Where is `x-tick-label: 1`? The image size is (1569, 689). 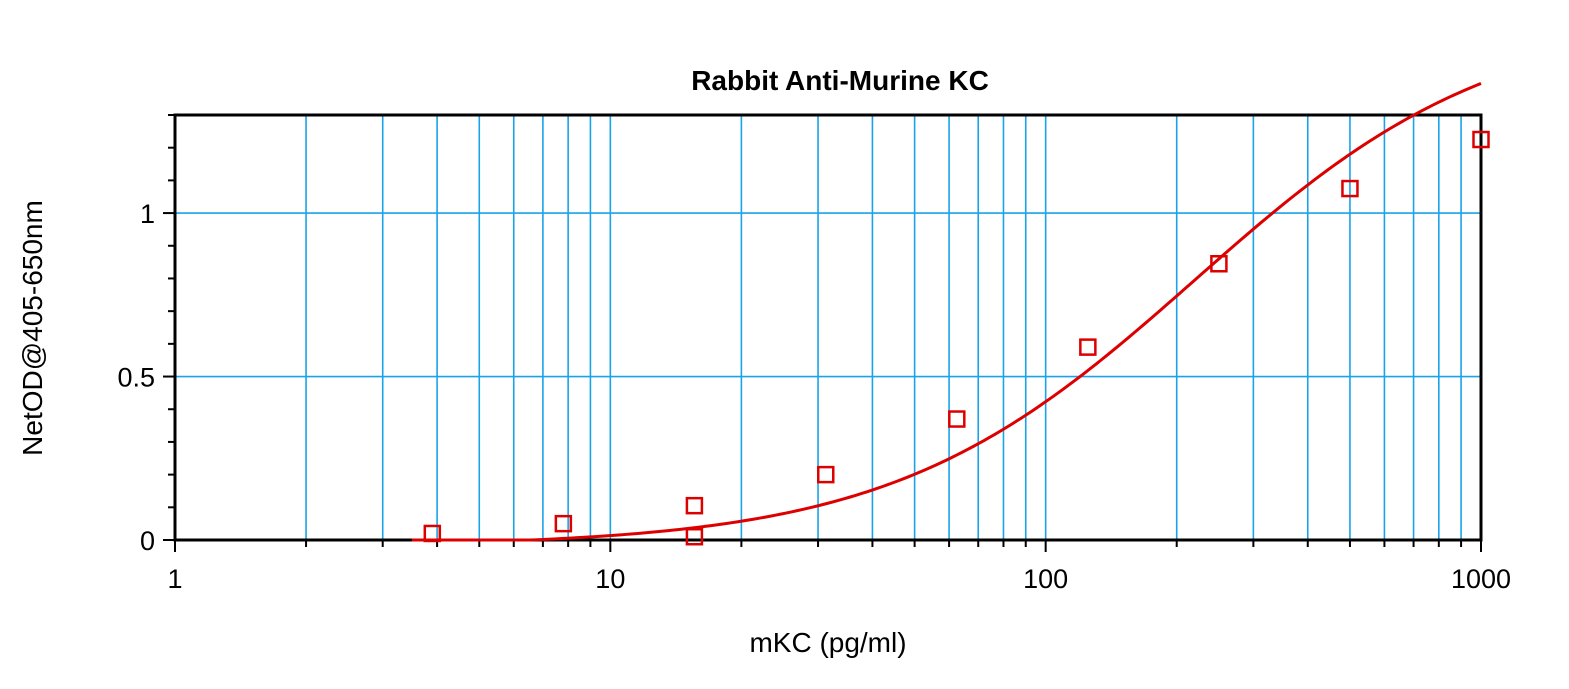 x-tick-label: 1 is located at coordinates (174, 579).